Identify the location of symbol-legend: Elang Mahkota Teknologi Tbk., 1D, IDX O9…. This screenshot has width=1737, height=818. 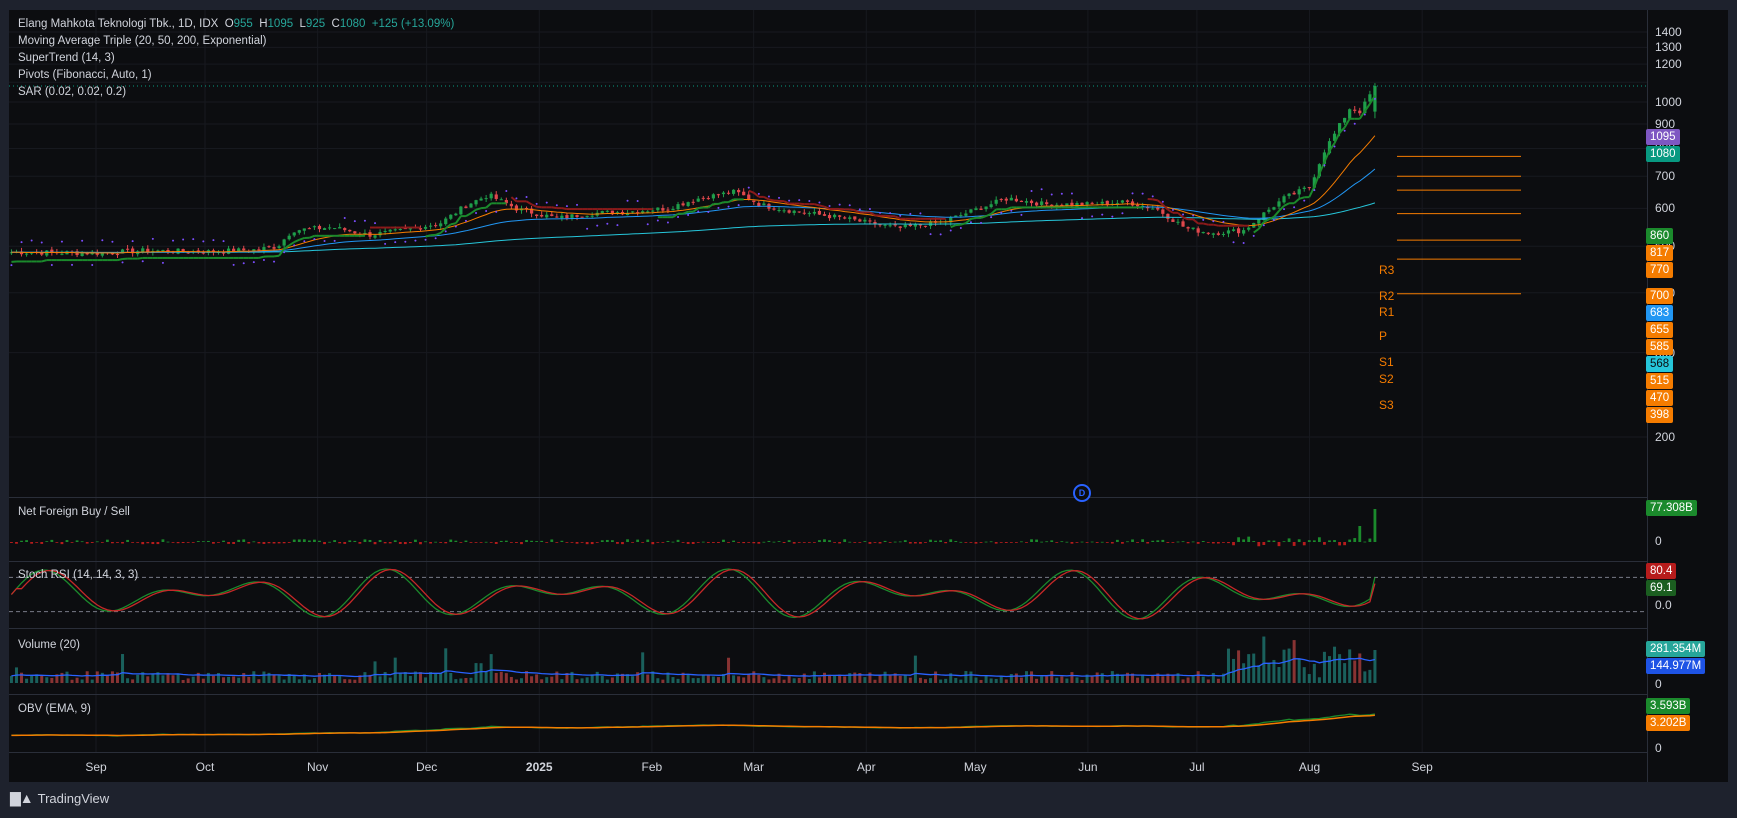
(236, 24).